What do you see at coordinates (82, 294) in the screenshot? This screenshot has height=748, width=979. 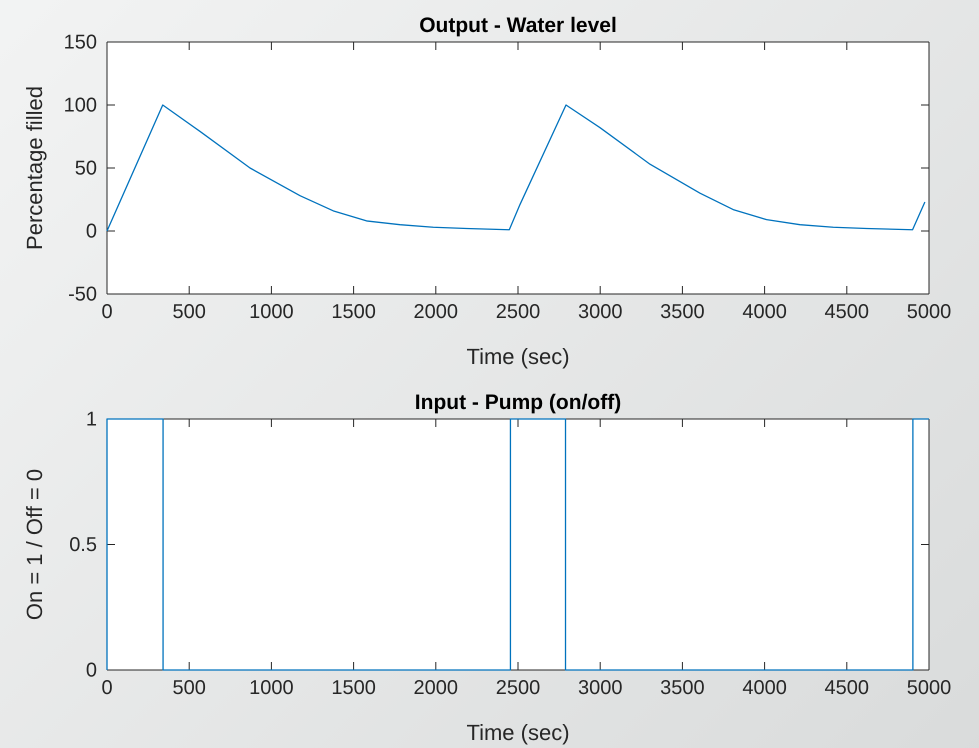 I see `y-tick-label: -50` at bounding box center [82, 294].